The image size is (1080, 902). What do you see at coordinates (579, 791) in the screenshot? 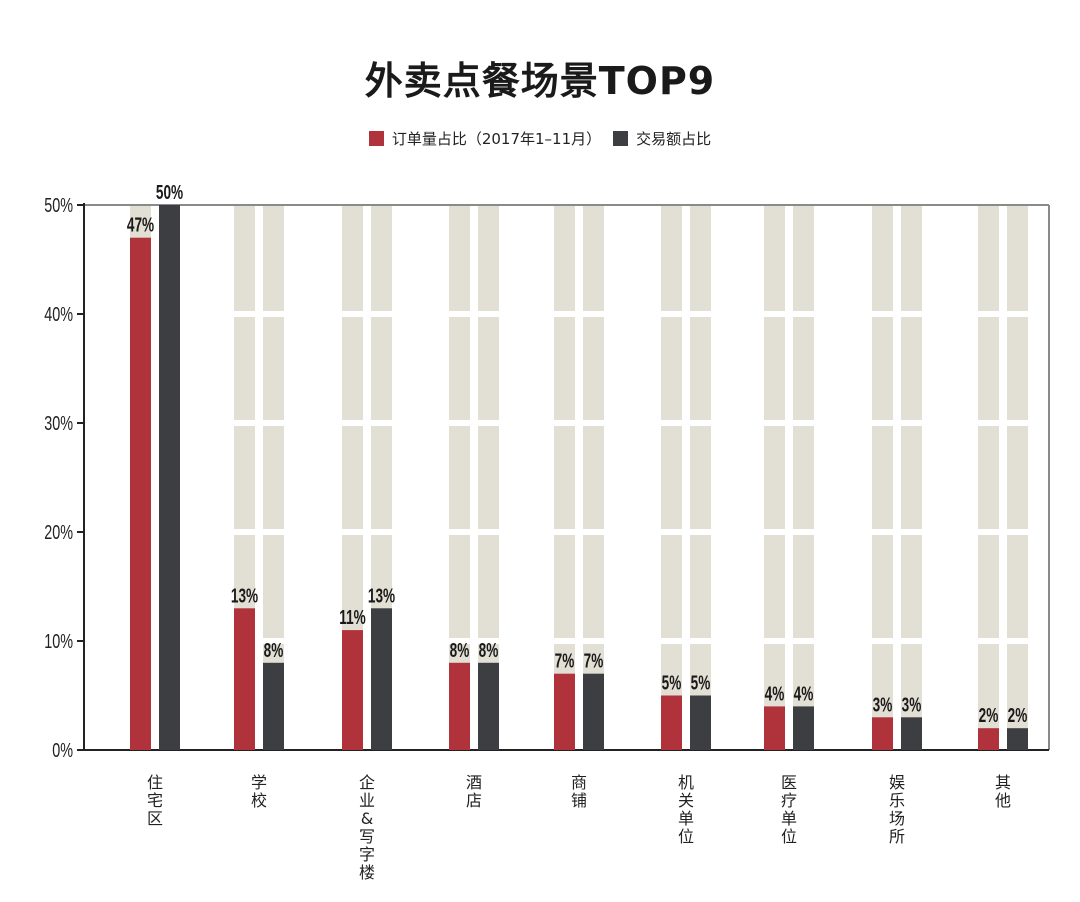
I see `x-category-label: 商铺` at bounding box center [579, 791].